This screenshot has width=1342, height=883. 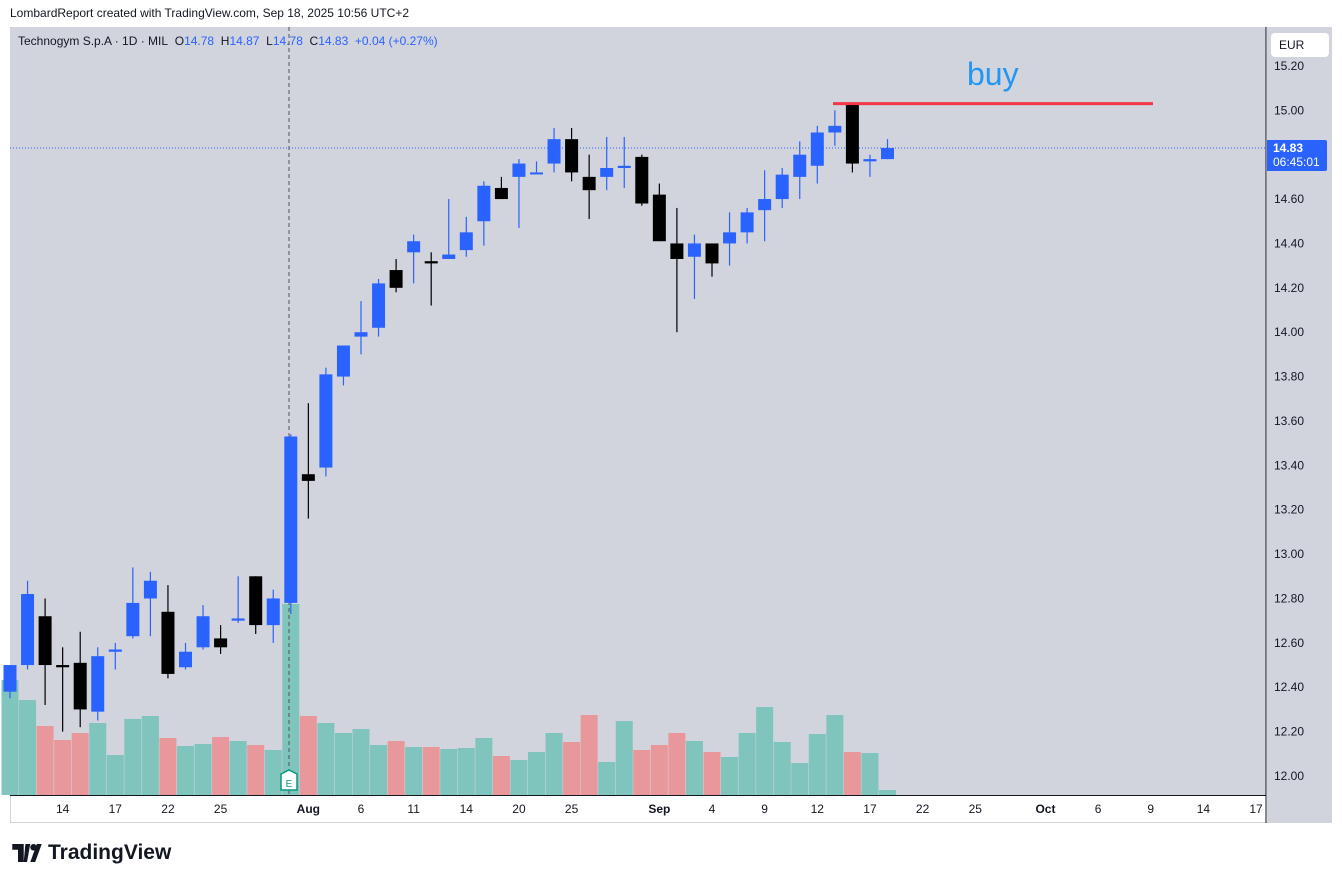 I want to click on x-tick-label: 20, so click(x=519, y=809).